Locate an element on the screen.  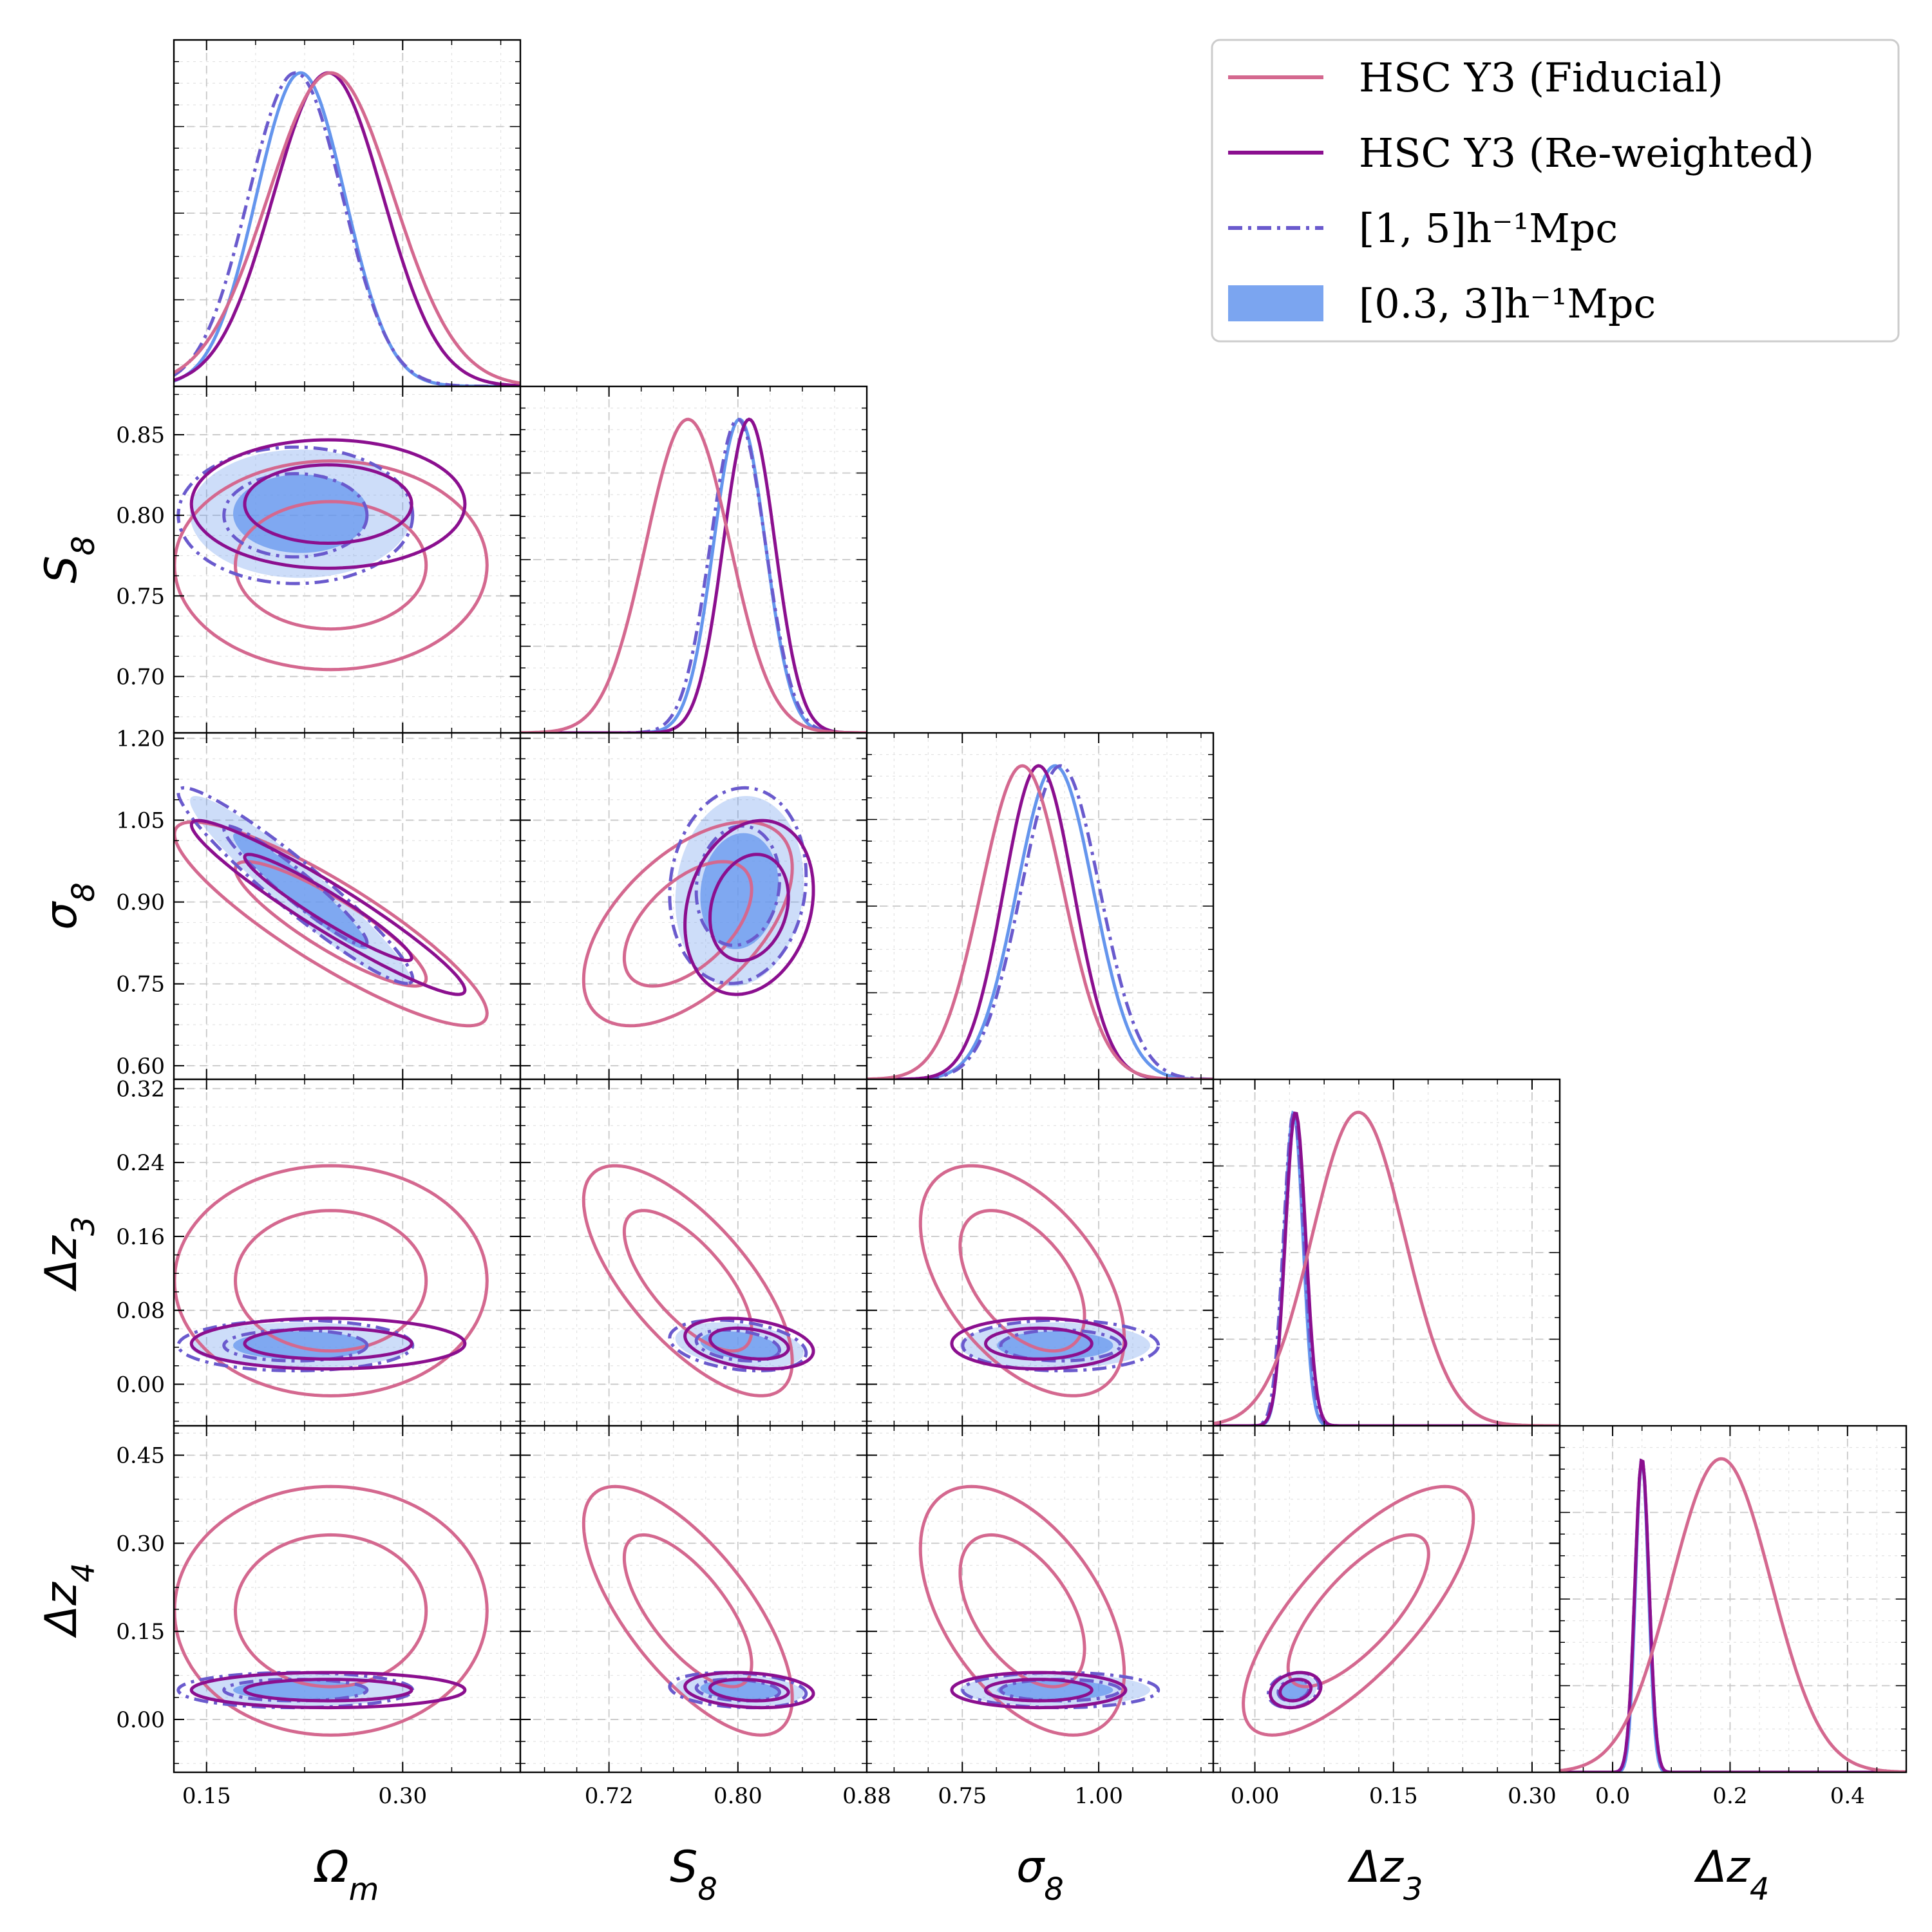
panel-dz3-Om: 0.00 0.08 0.16 0.24 0.32 Δz3 is located at coordinates (279, 1252).